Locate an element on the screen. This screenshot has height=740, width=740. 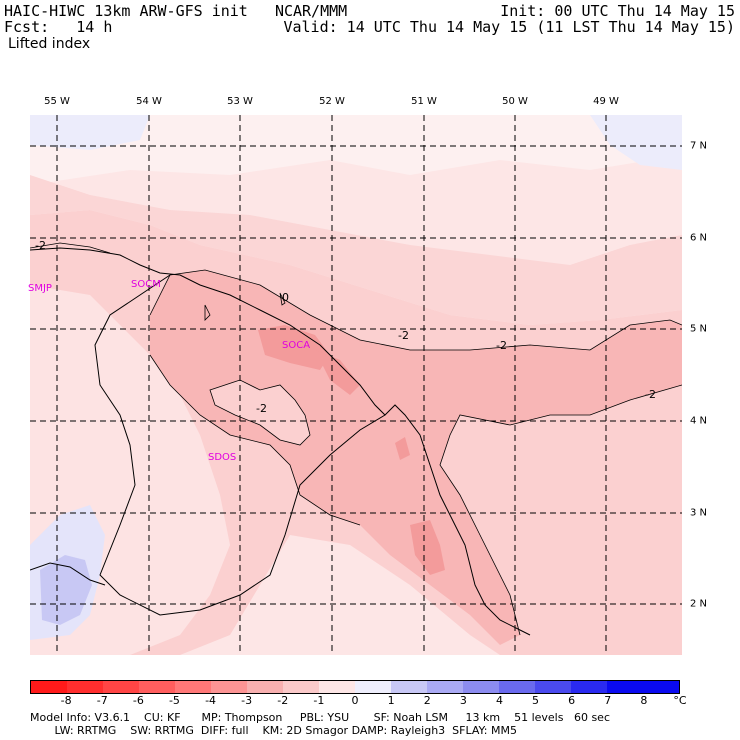
lat-label: 4 N is located at coordinates (699, 421).